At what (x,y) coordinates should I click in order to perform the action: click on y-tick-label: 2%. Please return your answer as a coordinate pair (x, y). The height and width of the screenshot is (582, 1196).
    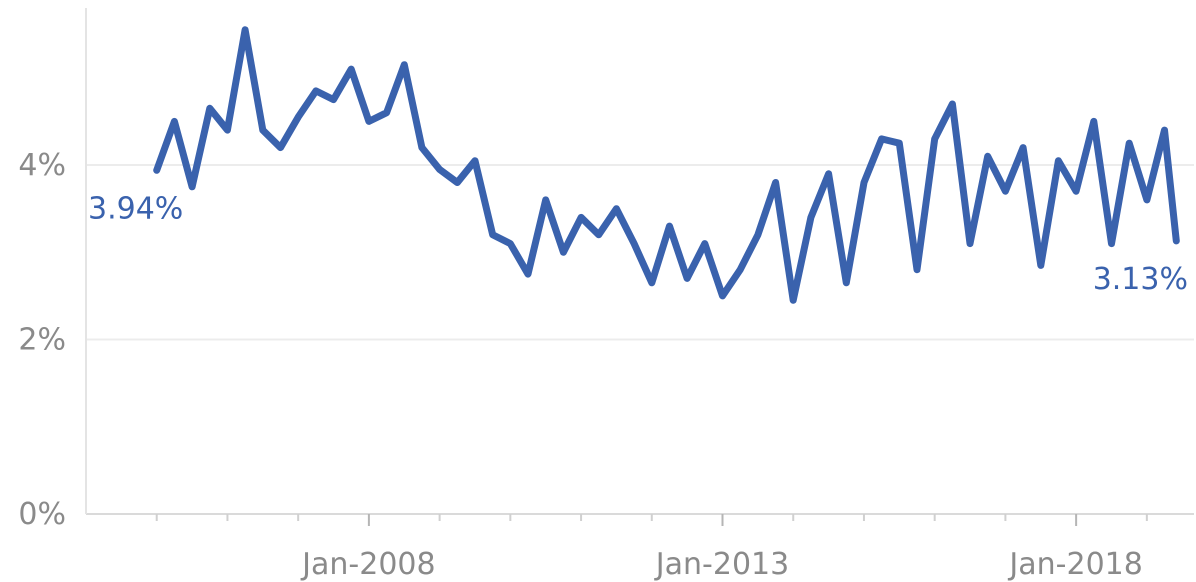
    Looking at the image, I should click on (42, 340).